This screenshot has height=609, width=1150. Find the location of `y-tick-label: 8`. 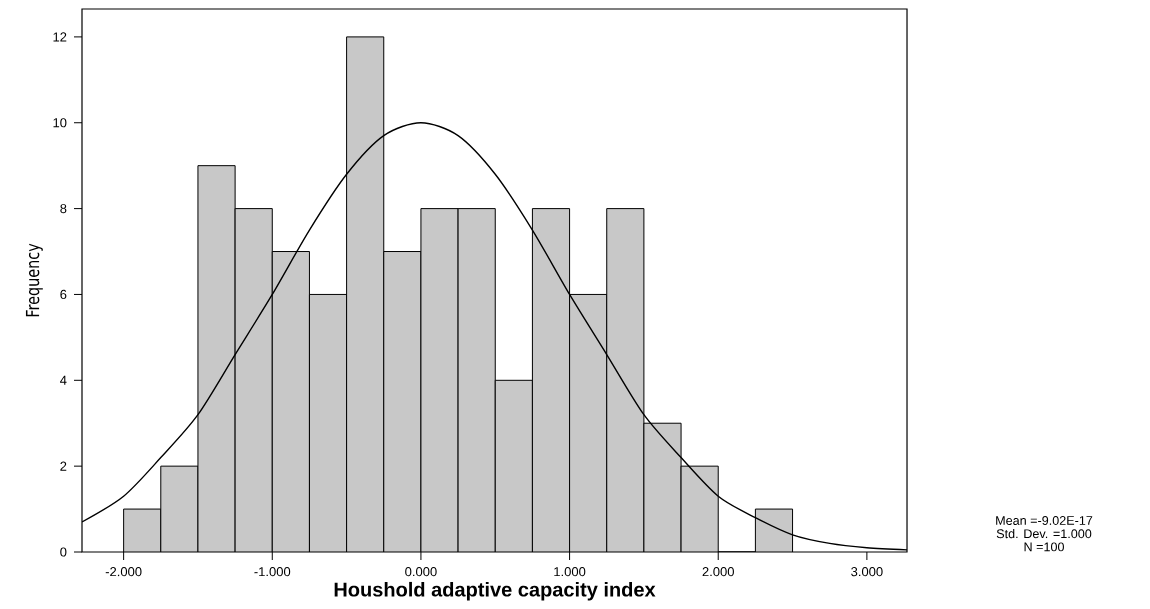

y-tick-label: 8 is located at coordinates (63, 209).